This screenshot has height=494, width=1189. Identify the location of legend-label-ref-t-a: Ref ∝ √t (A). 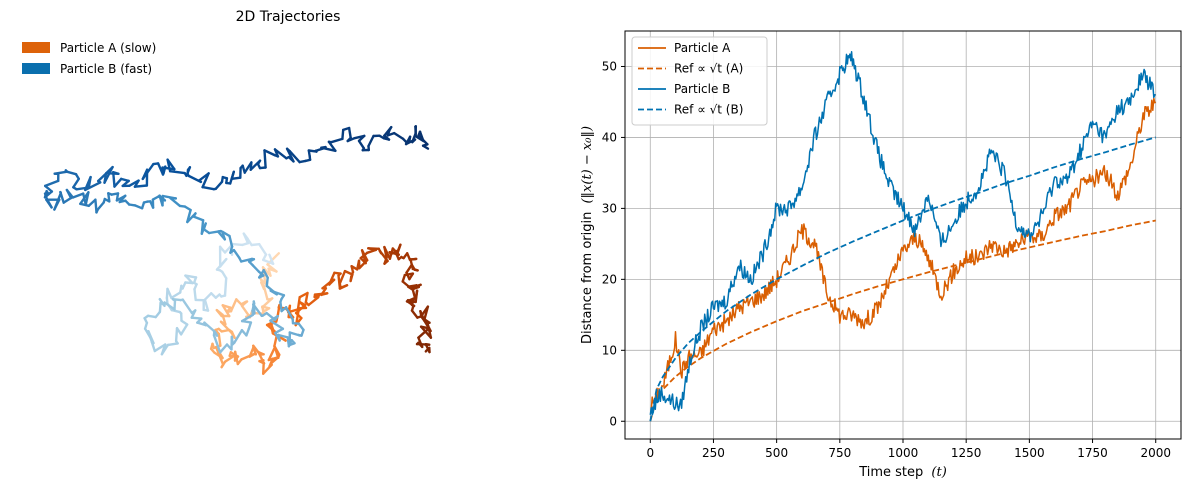
(708, 69).